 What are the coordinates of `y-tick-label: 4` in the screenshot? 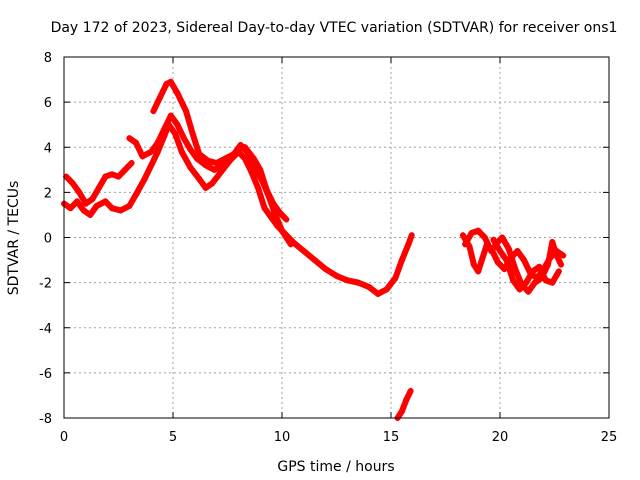 It's located at (48, 148).